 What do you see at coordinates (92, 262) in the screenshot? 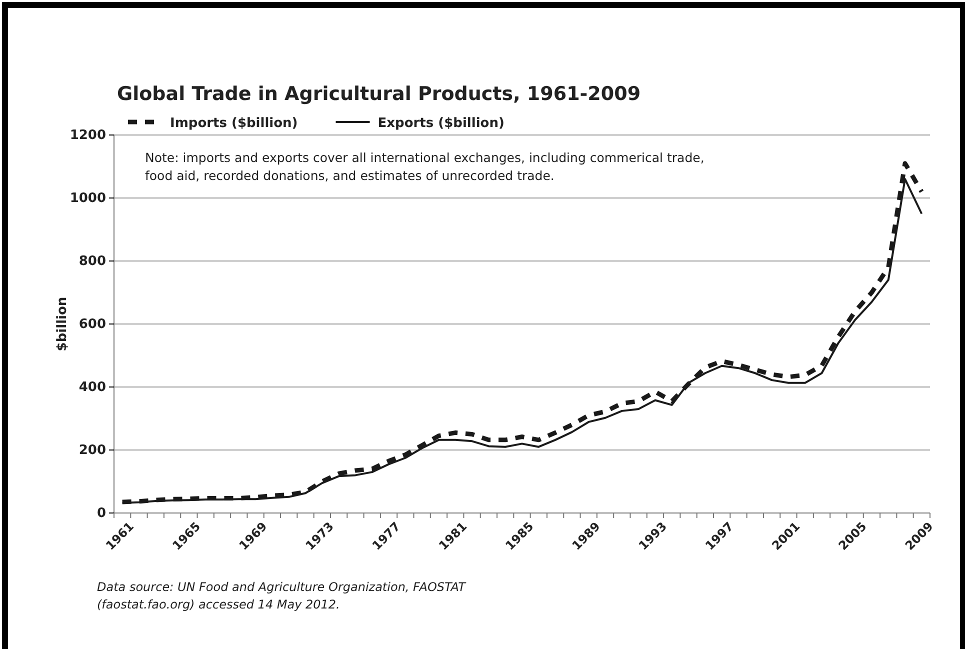
I see `y-tick-label: 800` at bounding box center [92, 262].